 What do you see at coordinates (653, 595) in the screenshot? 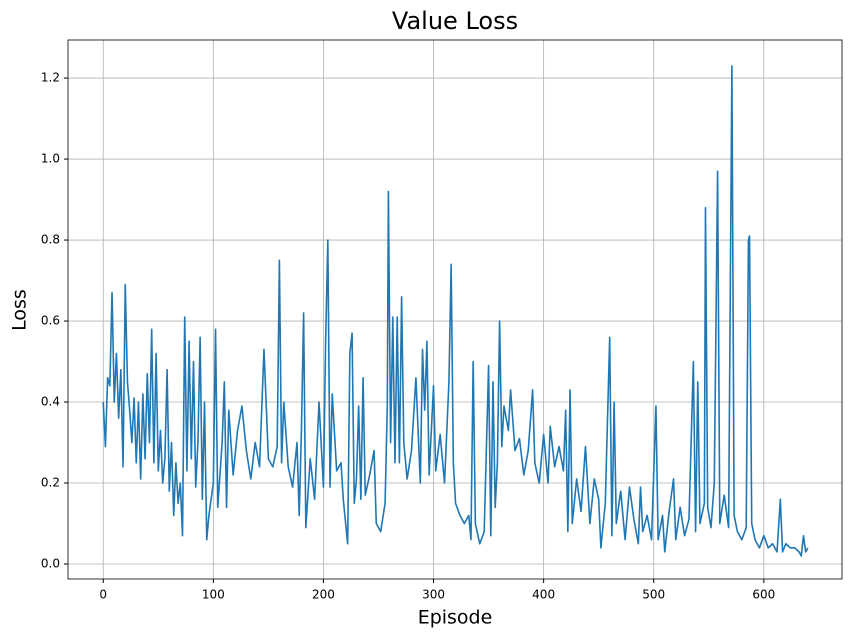
I see `x-tick-label: 500` at bounding box center [653, 595].